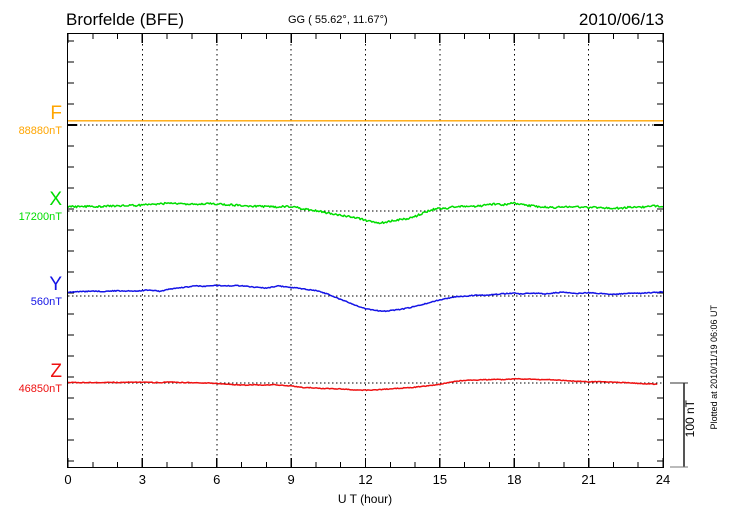  Describe the element at coordinates (217, 479) in the screenshot. I see `x-tick-label-6: 6` at that location.